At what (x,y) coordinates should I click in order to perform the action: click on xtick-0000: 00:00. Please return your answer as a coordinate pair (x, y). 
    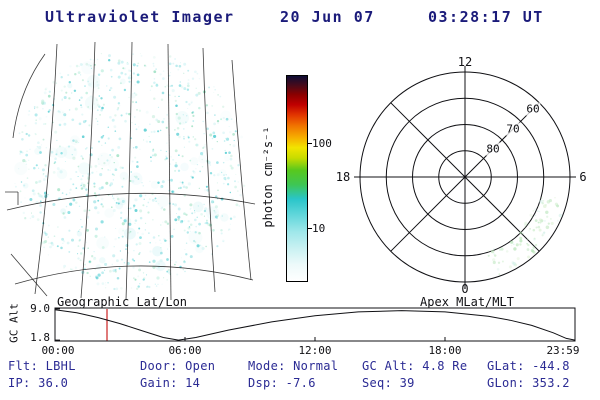
    Looking at the image, I should click on (58, 350).